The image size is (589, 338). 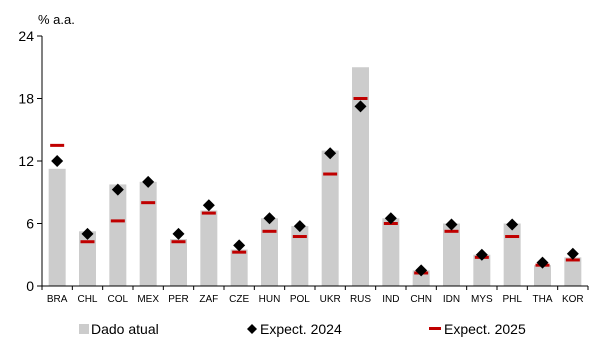 What do you see at coordinates (209, 248) in the screenshot?
I see `bar-zaf` at bounding box center [209, 248].